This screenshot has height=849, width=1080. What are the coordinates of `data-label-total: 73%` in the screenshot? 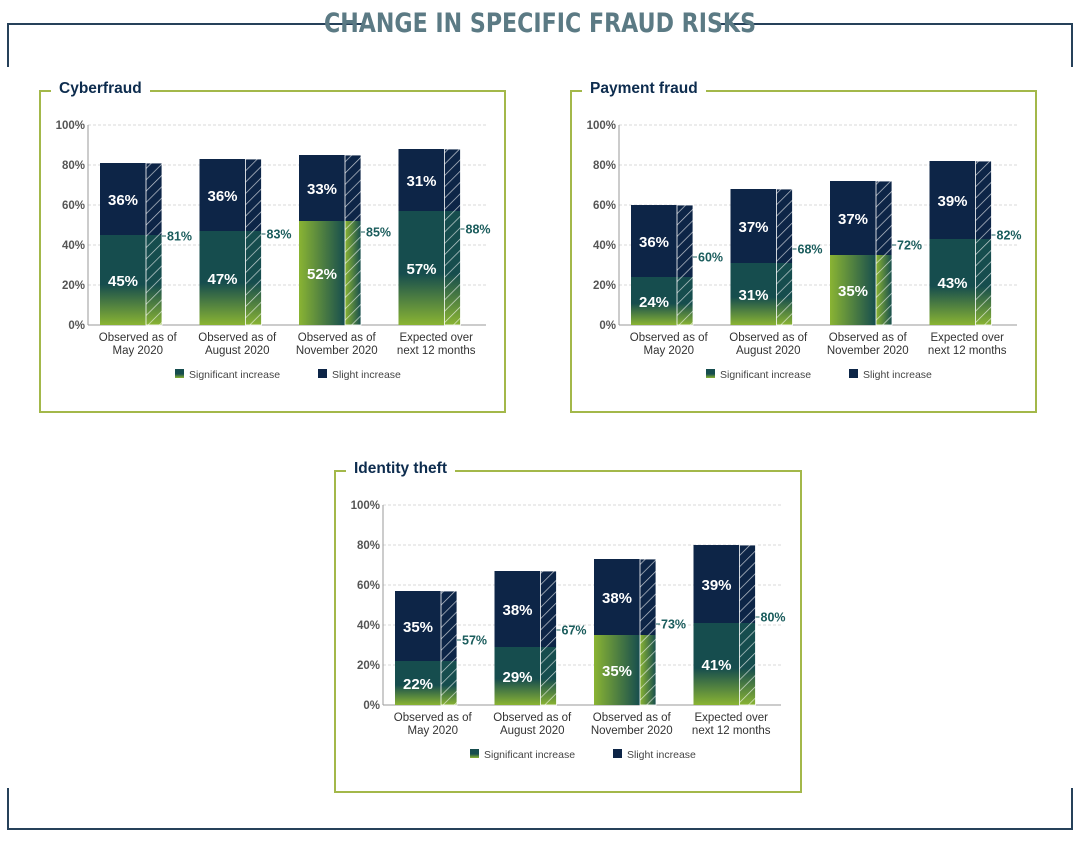 It's located at (673, 625).